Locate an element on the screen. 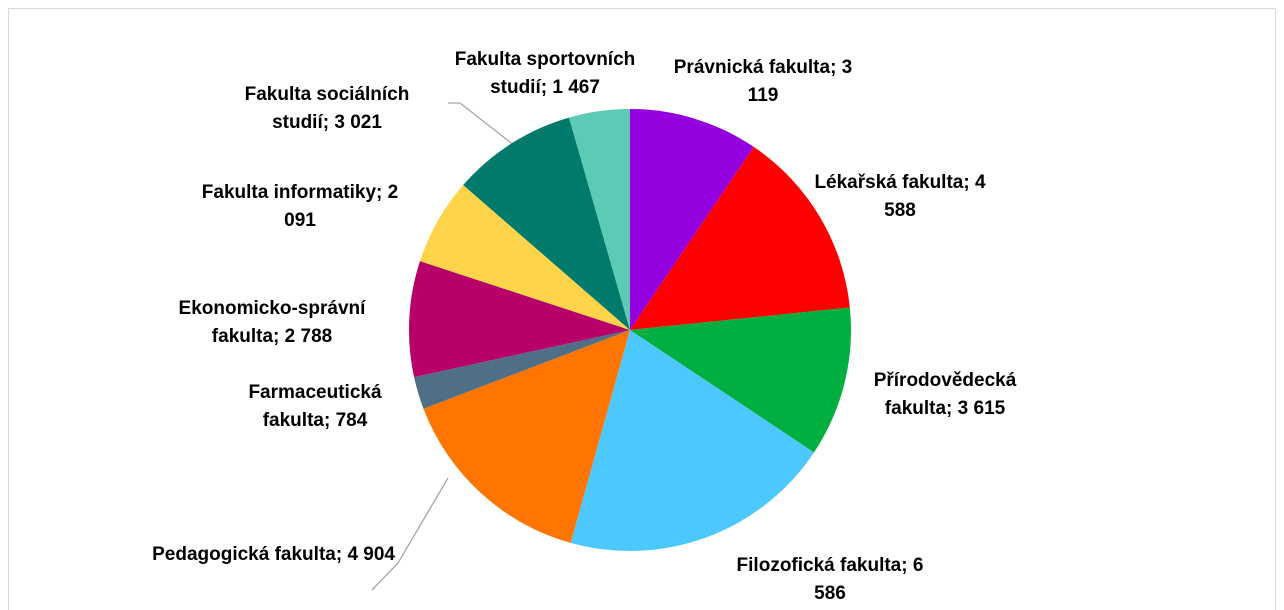  data-label: Fakulta sportovních studií; 1 467 is located at coordinates (545, 74).